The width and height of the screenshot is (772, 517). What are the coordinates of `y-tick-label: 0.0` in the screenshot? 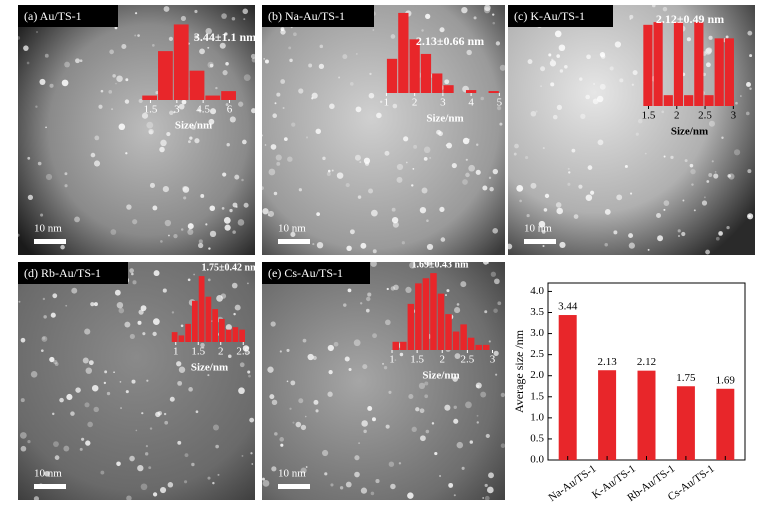 It's located at (537, 460).